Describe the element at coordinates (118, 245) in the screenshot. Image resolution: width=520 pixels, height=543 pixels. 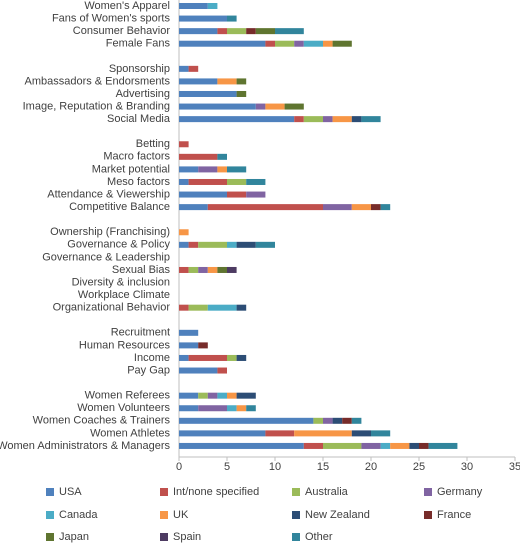
I see `y-tick-label: Governance & Policy` at that location.